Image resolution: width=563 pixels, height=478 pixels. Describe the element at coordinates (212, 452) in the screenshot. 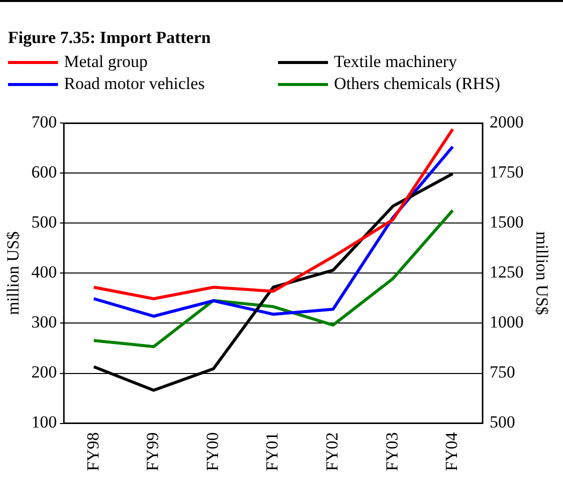

I see `x-tick-label: FY00` at that location.